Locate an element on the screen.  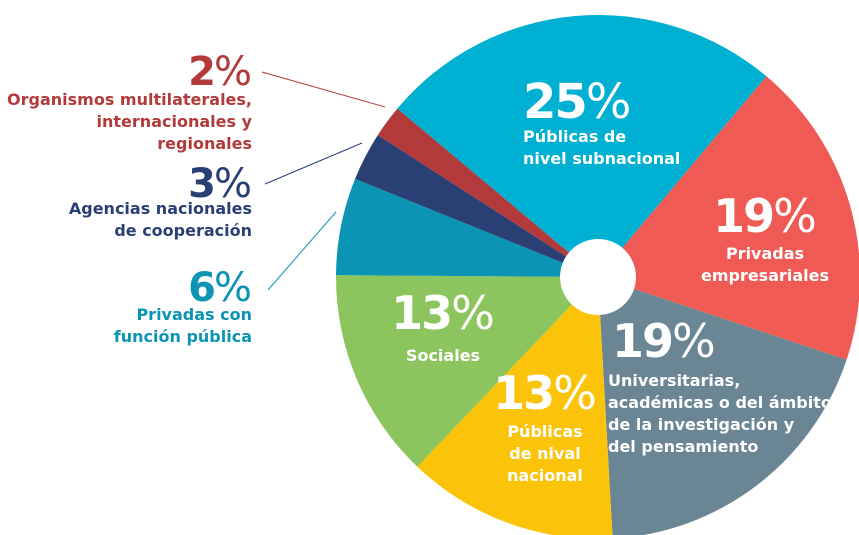
category-label: Privadas empresariales is located at coordinates (765, 264).